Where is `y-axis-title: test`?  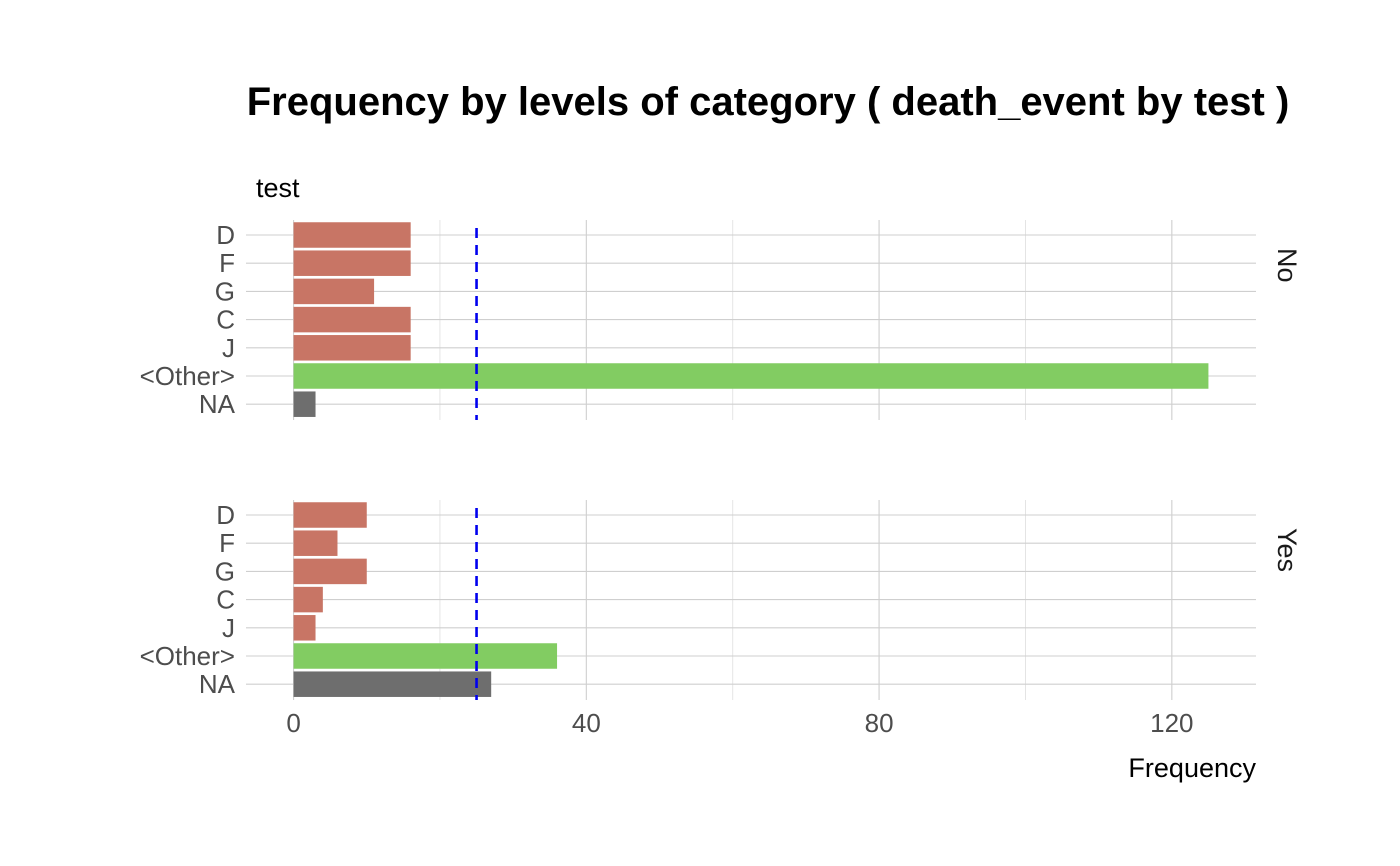 y-axis-title: test is located at coordinates (278, 188).